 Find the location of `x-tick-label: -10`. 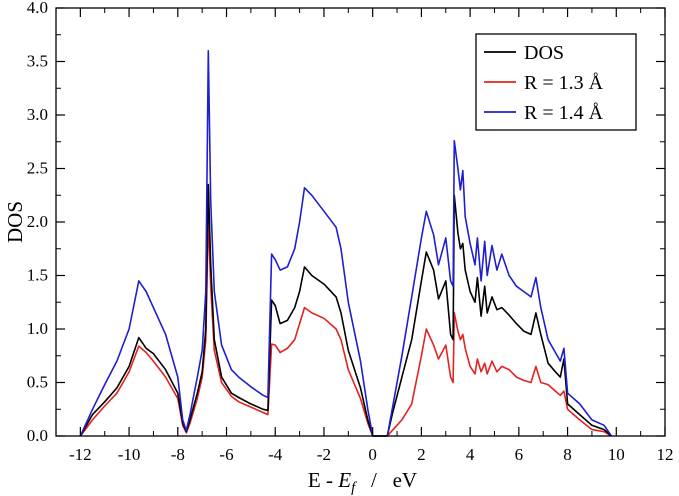

x-tick-label: -10 is located at coordinates (129, 454).